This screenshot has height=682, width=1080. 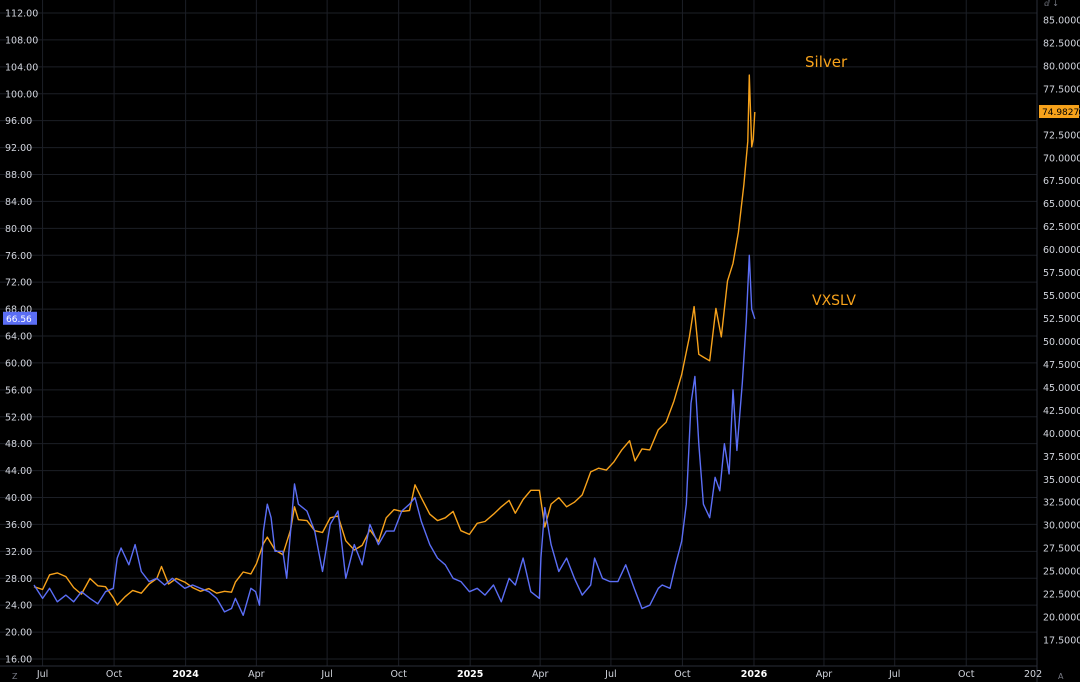 What do you see at coordinates (1061, 595) in the screenshot?
I see `right-tick-label: 22.5000` at bounding box center [1061, 595].